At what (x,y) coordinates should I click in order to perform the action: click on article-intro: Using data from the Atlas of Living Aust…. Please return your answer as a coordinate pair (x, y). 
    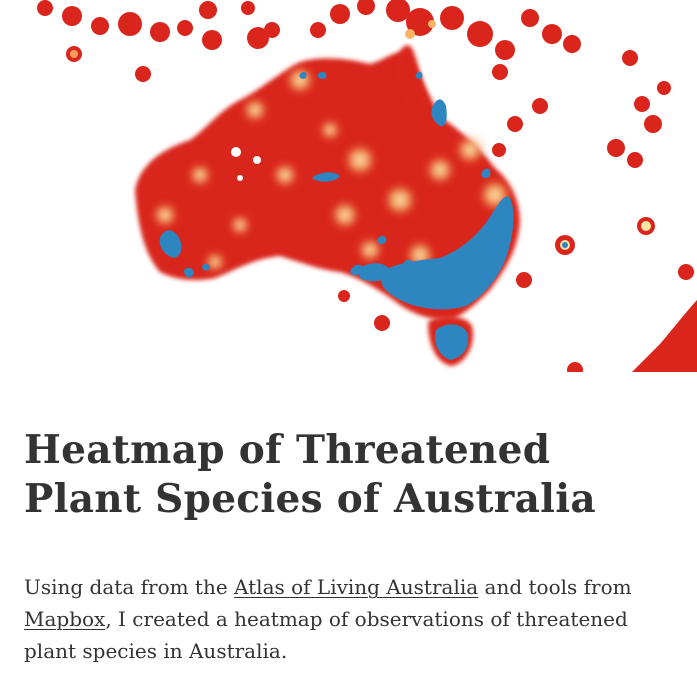
    Looking at the image, I should click on (354, 619).